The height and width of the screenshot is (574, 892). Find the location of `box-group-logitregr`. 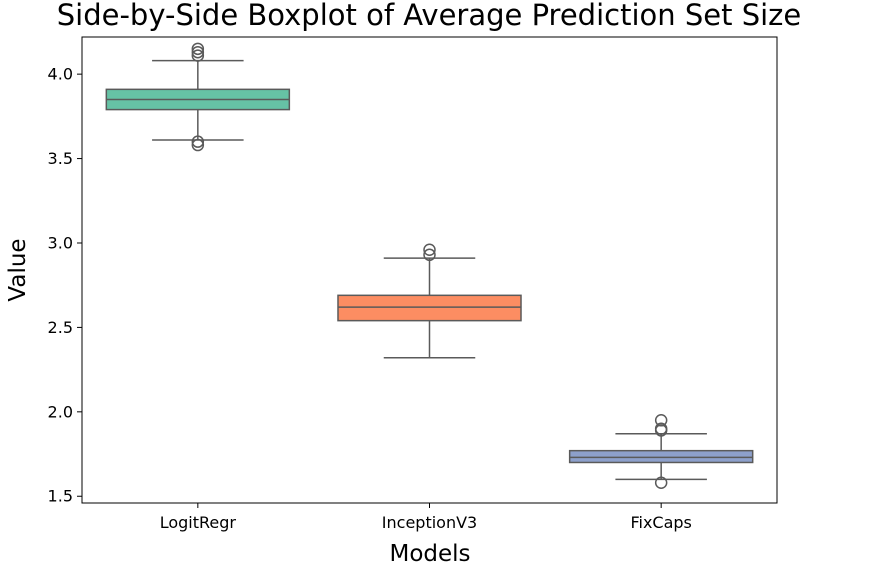

box-group-logitregr is located at coordinates (198, 97).